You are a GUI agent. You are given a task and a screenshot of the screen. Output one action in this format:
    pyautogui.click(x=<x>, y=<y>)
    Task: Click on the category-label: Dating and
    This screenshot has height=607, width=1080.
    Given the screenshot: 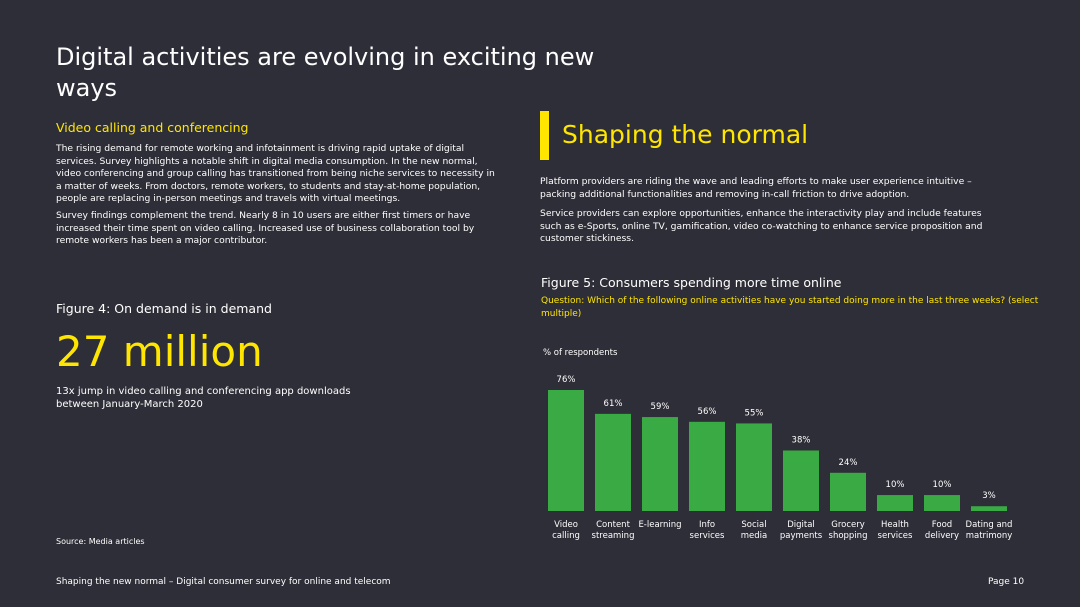 What is the action you would take?
    pyautogui.click(x=989, y=525)
    